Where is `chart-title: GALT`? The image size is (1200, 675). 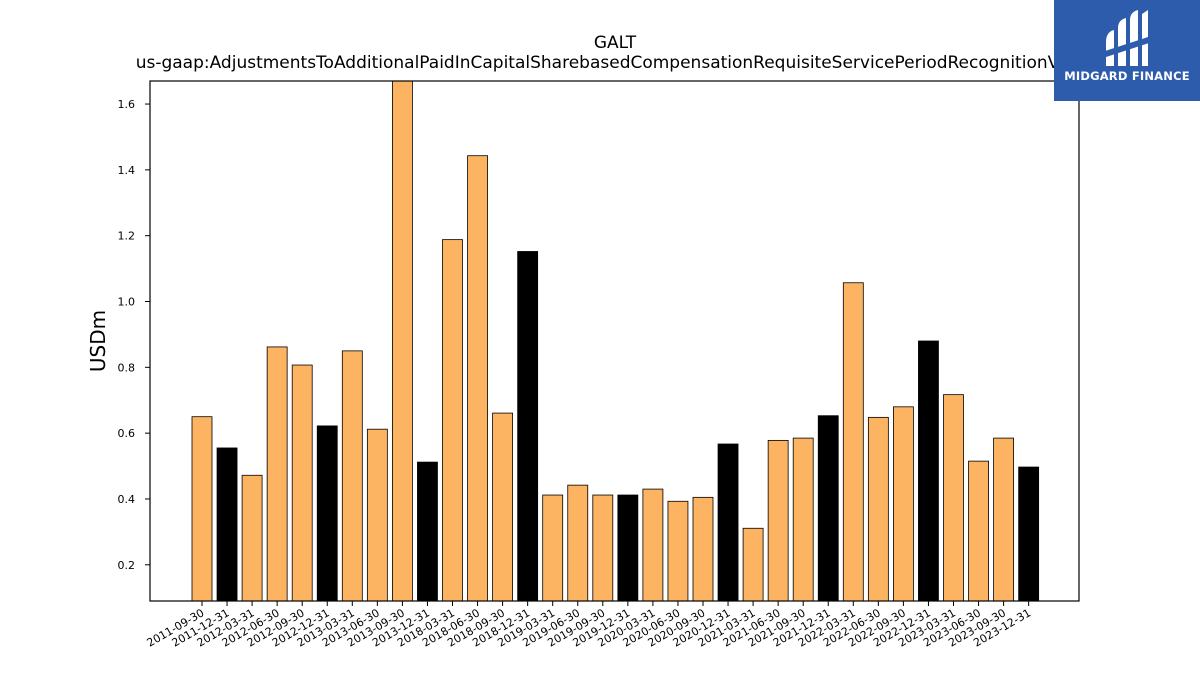 chart-title: GALT is located at coordinates (615, 43).